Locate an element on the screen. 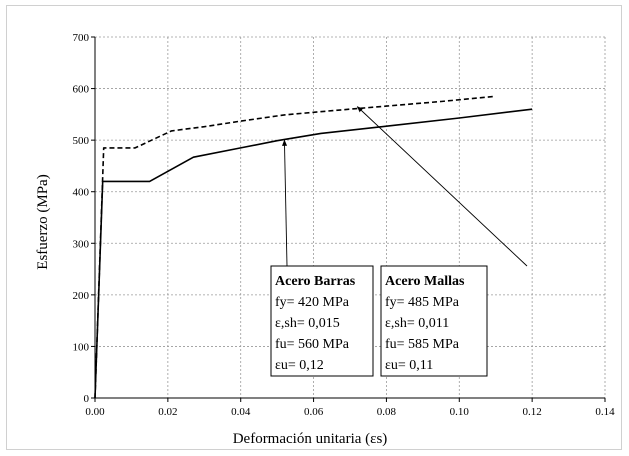 This screenshot has height=456, width=629. x-tick-label: 0.14 is located at coordinates (605, 412).